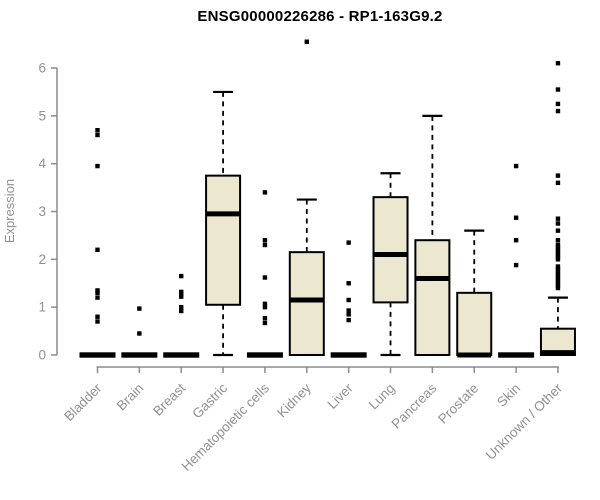 The height and width of the screenshot is (500, 600). What do you see at coordinates (340, 396) in the screenshot?
I see `x-category-label: Liver` at bounding box center [340, 396].